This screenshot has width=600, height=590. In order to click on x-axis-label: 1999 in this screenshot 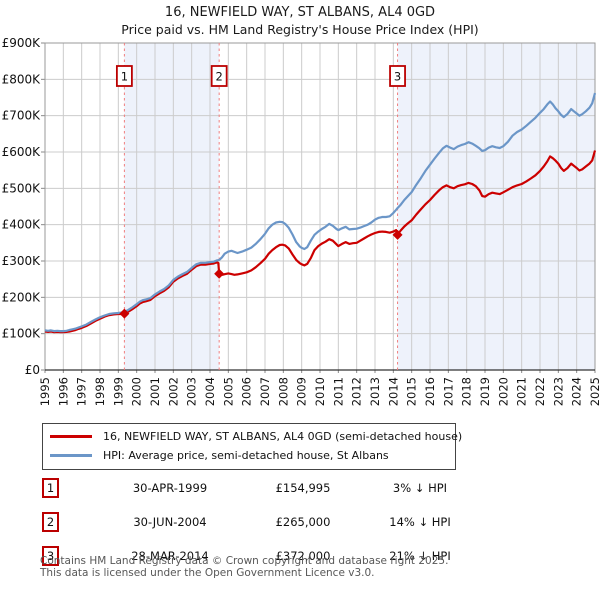, I will do `click(118, 391)`.